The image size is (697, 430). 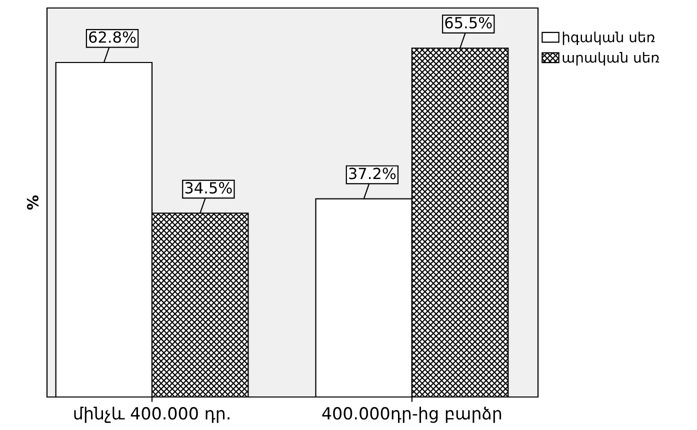 What do you see at coordinates (608, 39) in the screenshot?
I see `legend-label: իգական սեռ` at bounding box center [608, 39].